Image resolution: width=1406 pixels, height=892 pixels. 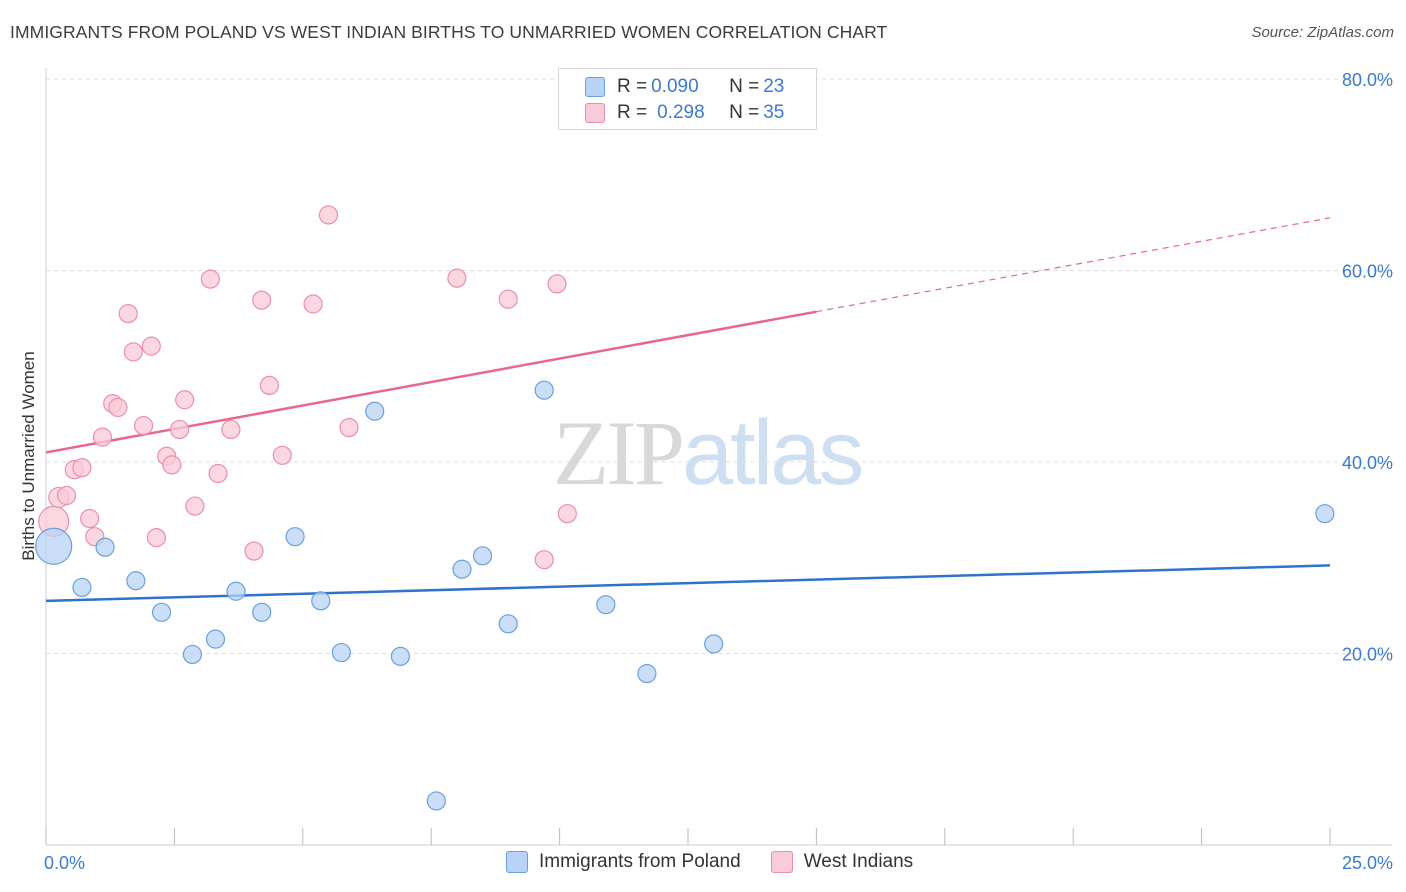 I want to click on watermark-zip: ZIP, so click(x=619, y=453).